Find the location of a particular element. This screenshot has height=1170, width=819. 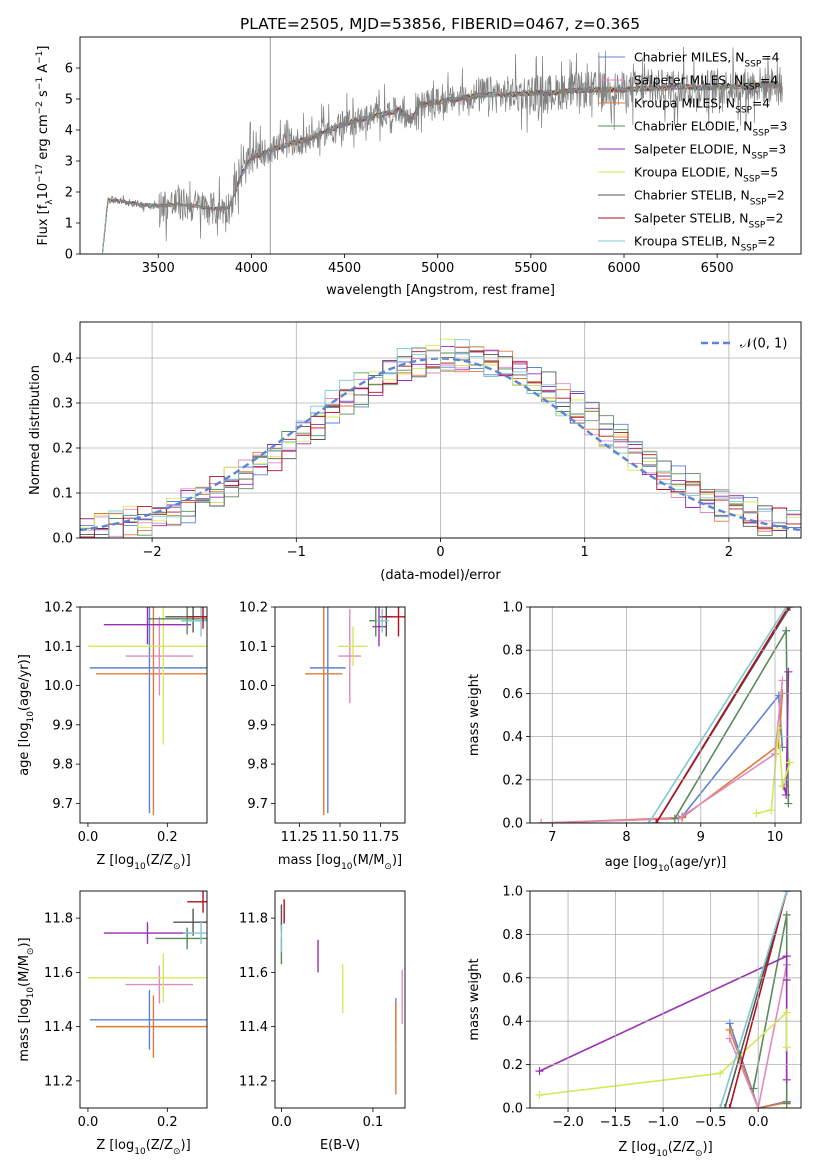

tick-label-y: 11.2 is located at coordinates (253, 1081).